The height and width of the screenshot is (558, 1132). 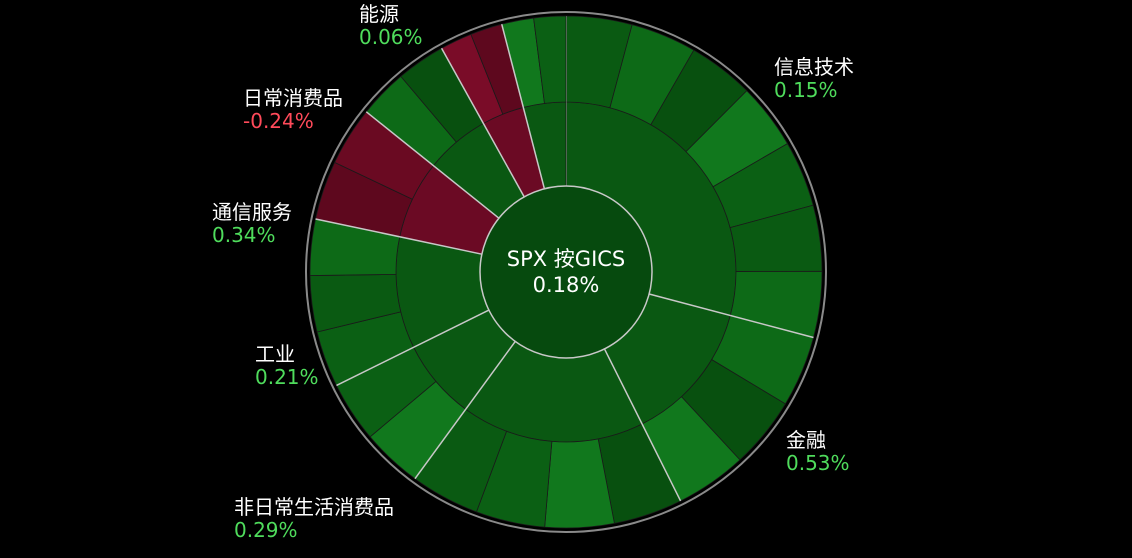 What do you see at coordinates (566, 259) in the screenshot?
I see `center-title: SPX 按GICS` at bounding box center [566, 259].